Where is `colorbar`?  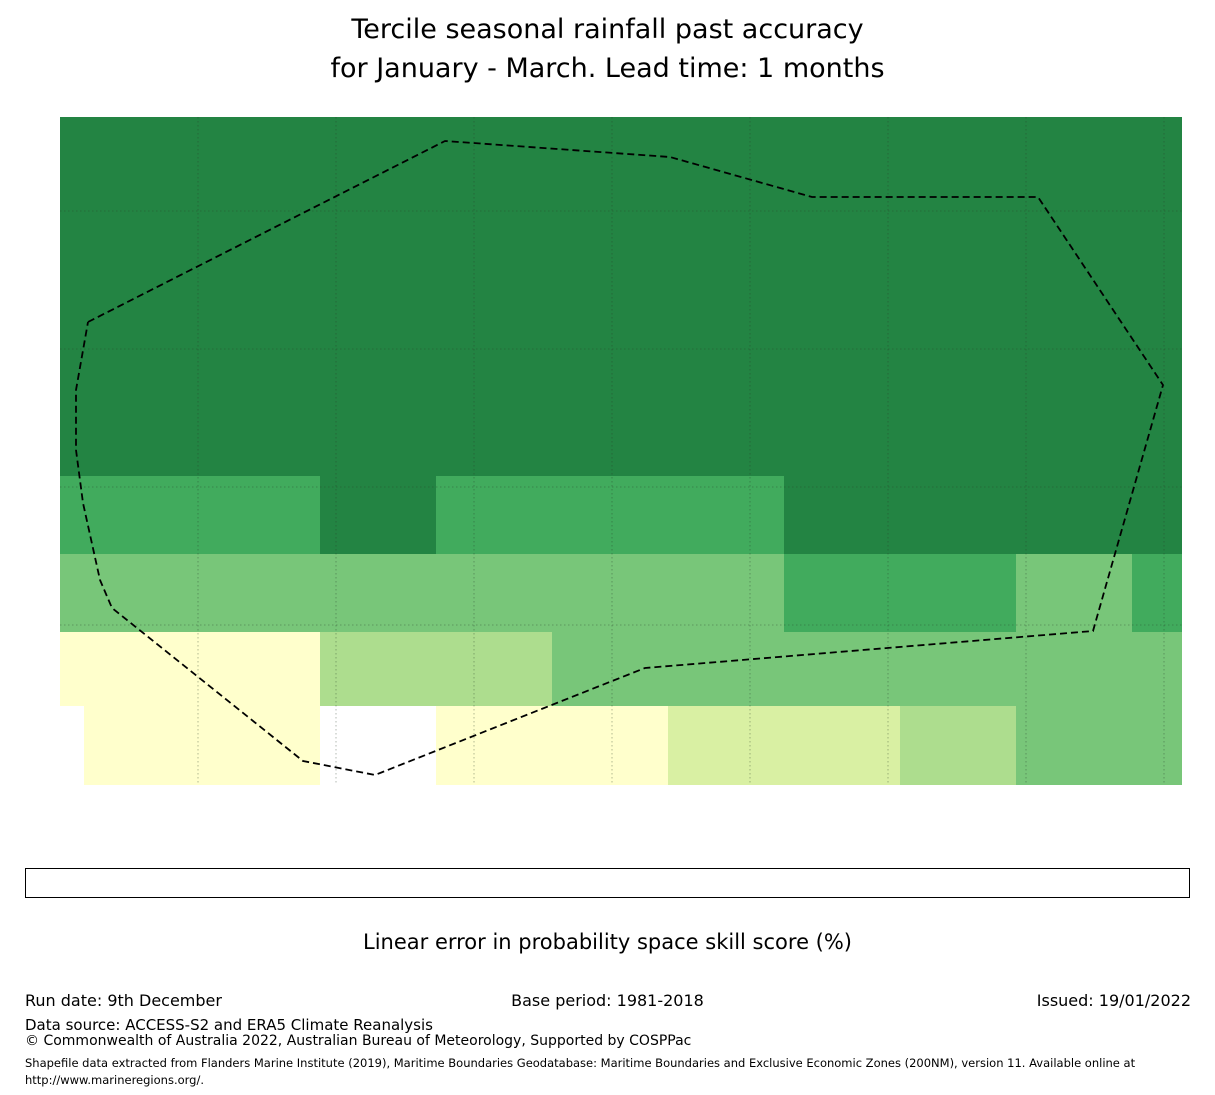 colorbar is located at coordinates (607, 883).